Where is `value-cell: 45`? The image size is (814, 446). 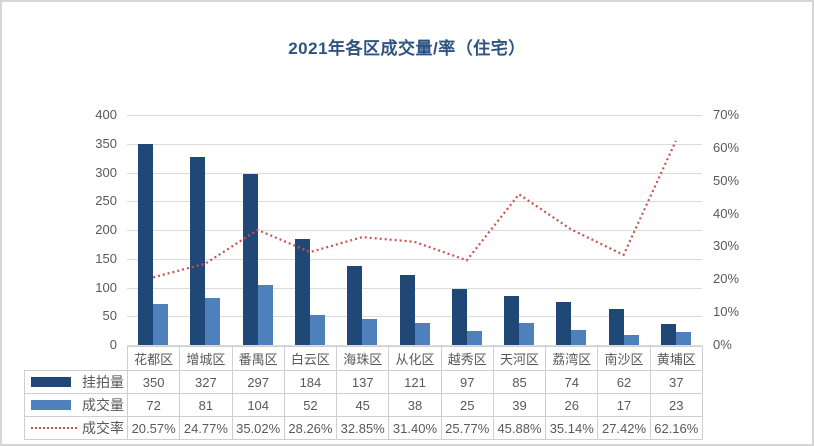 value-cell: 45 is located at coordinates (363, 405).